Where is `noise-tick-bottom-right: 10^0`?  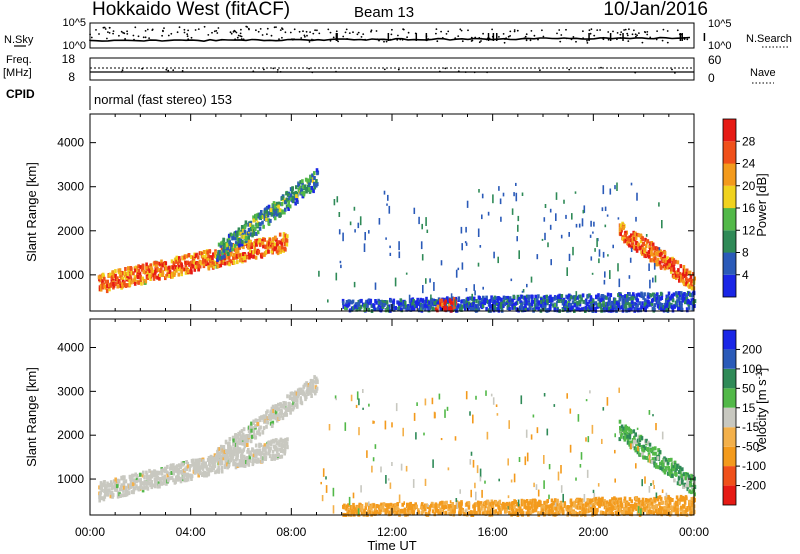
noise-tick-bottom-right: 10^0 is located at coordinates (720, 46).